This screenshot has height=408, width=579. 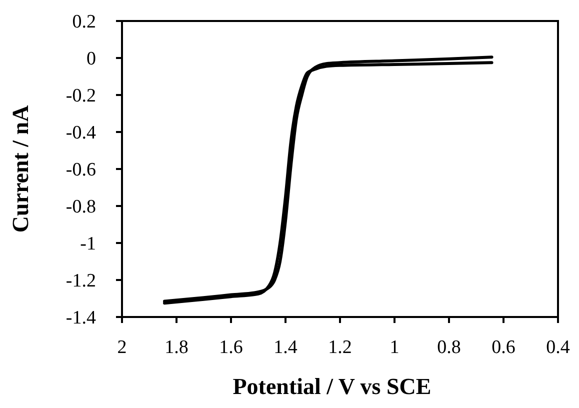 I want to click on x-tick-label: 0.8, so click(x=449, y=347).